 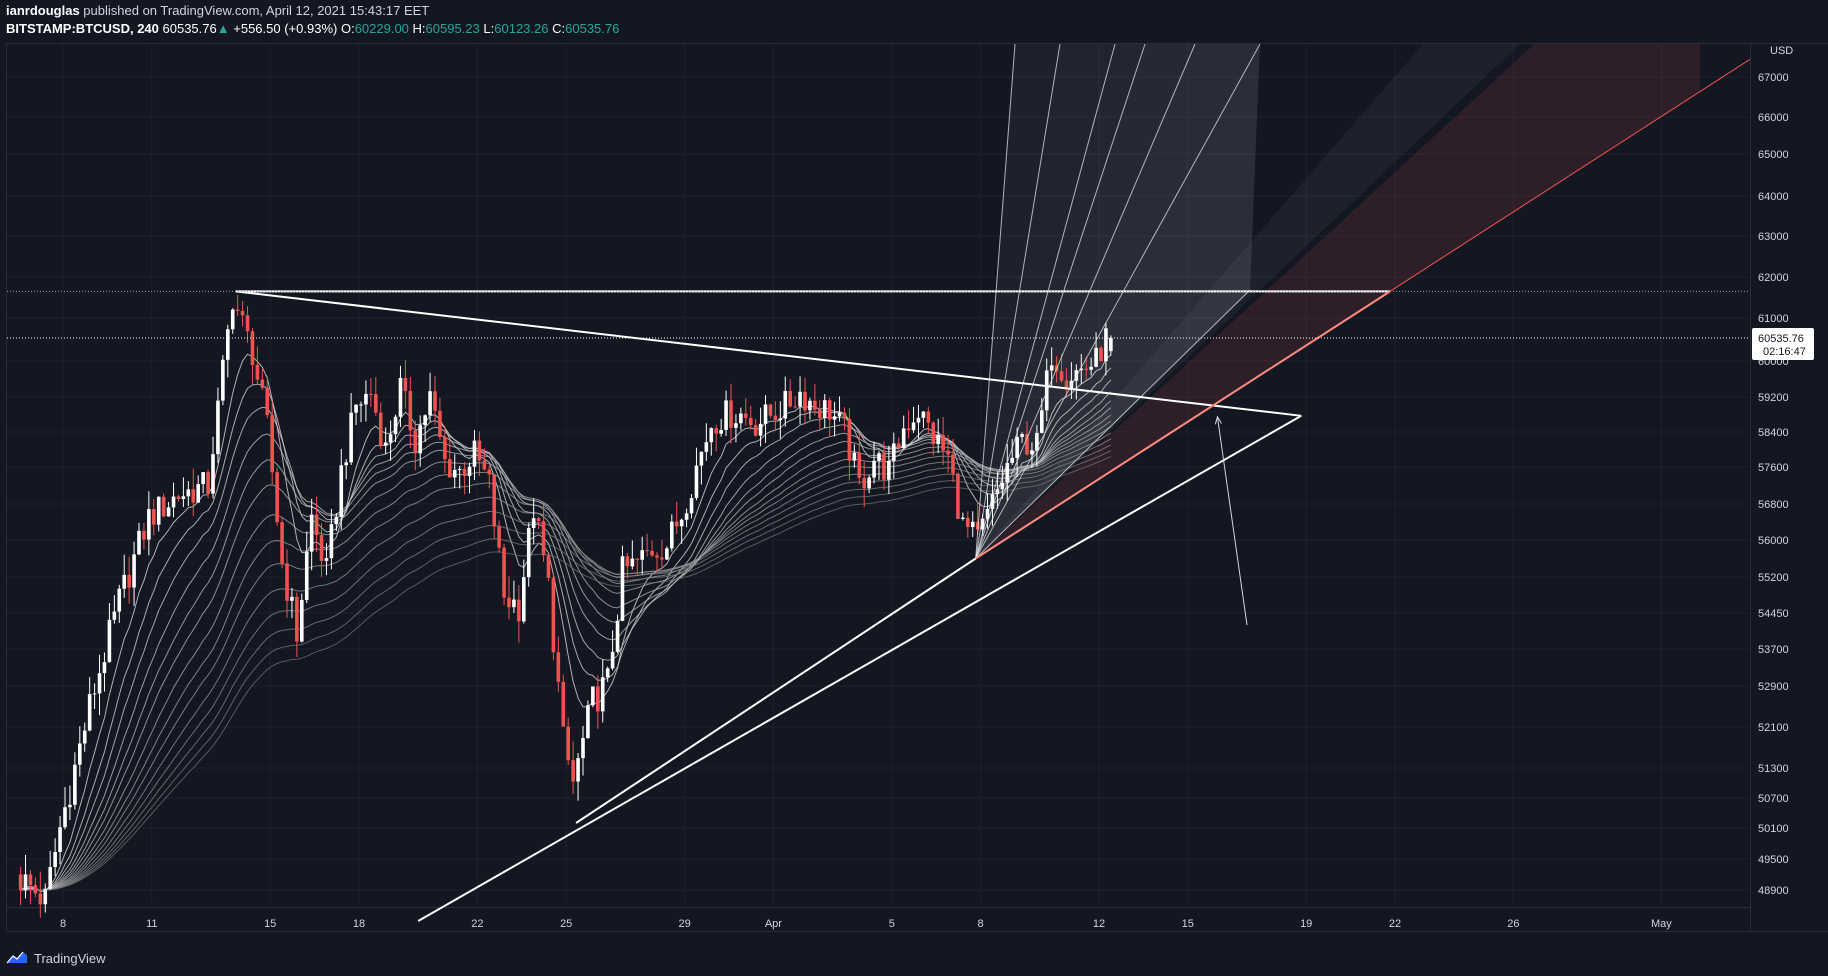 I want to click on rising-support-2-line, so click(x=776, y=690).